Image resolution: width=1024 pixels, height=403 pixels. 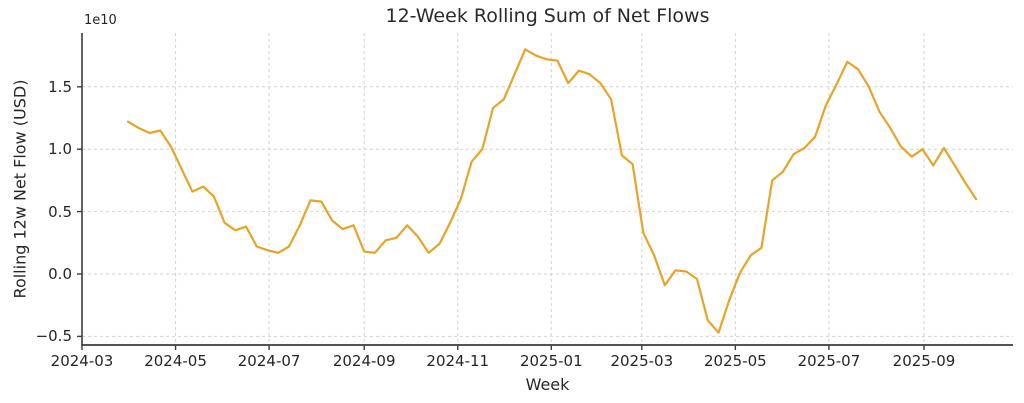 What do you see at coordinates (60, 274) in the screenshot?
I see `y-tick-label: 0.0` at bounding box center [60, 274].